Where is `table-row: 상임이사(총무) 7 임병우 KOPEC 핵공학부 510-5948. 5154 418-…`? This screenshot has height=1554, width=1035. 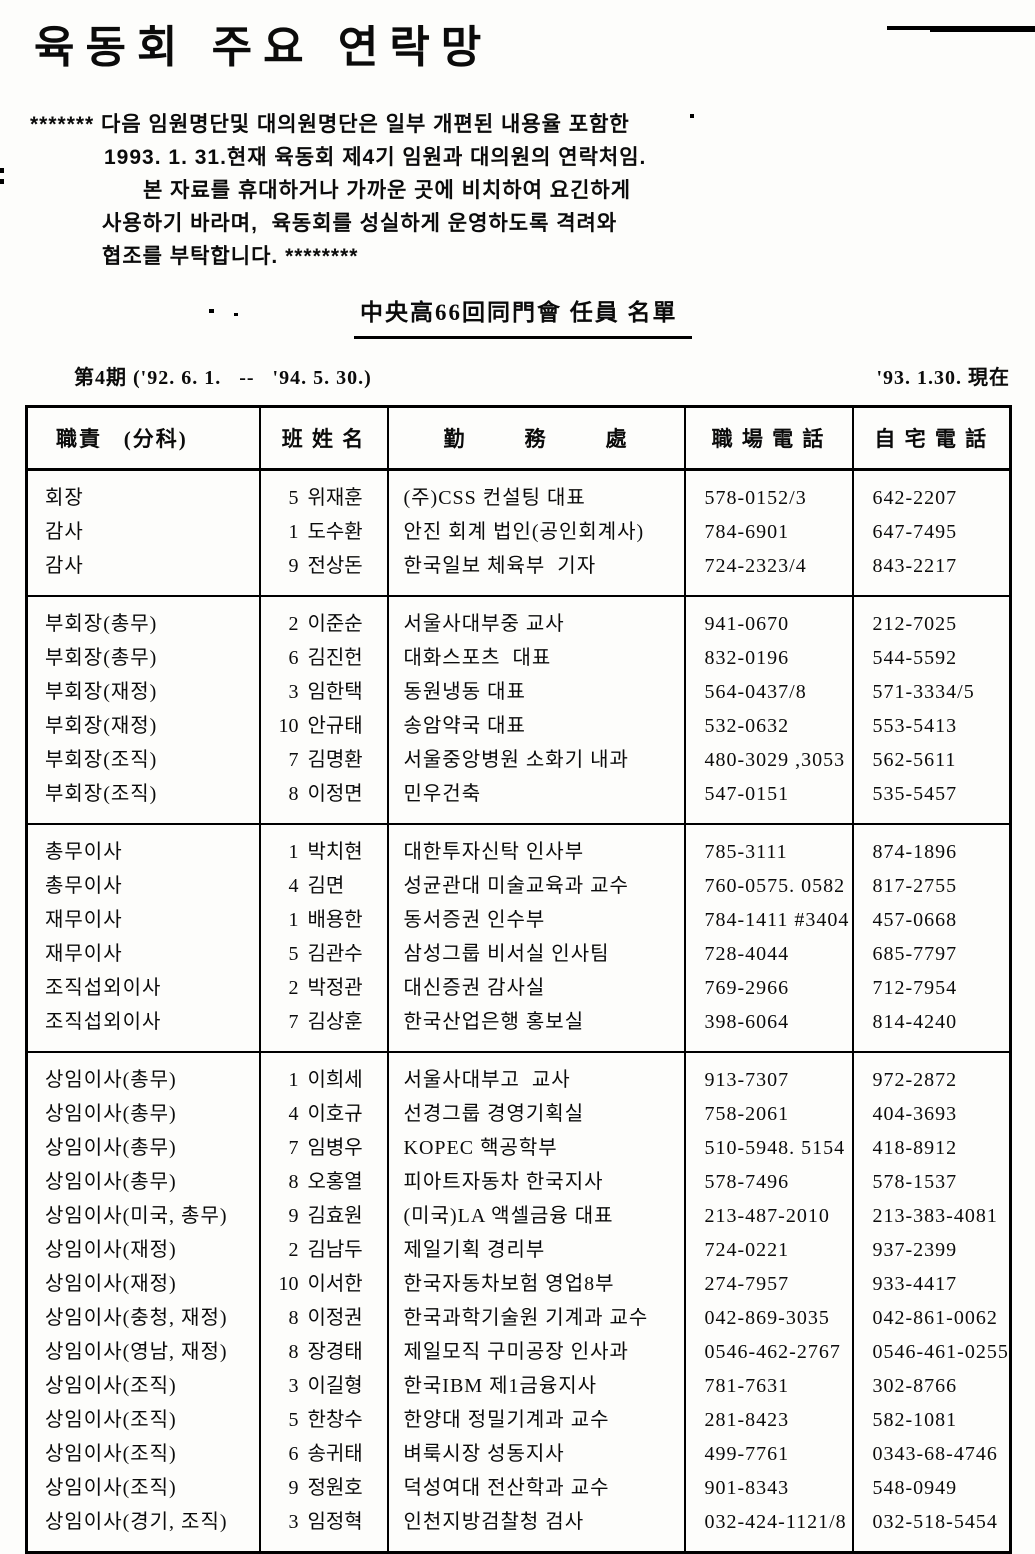 table-row: 상임이사(총무) 7 임병우 KOPEC 핵공학부 510-5948. 5154 418-… is located at coordinates (519, 1148).